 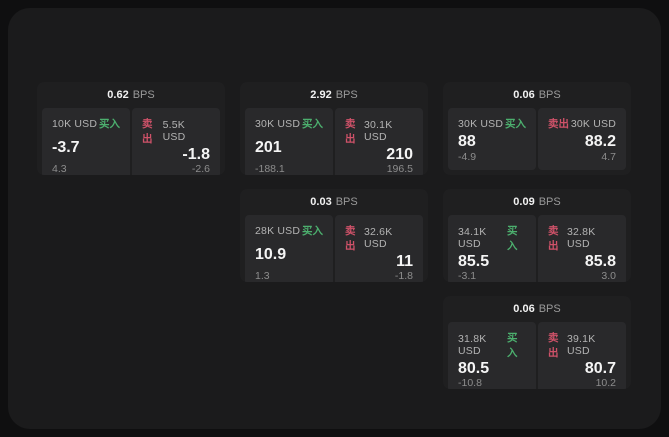 What do you see at coordinates (399, 154) in the screenshot?
I see `sell-price: 210` at bounding box center [399, 154].